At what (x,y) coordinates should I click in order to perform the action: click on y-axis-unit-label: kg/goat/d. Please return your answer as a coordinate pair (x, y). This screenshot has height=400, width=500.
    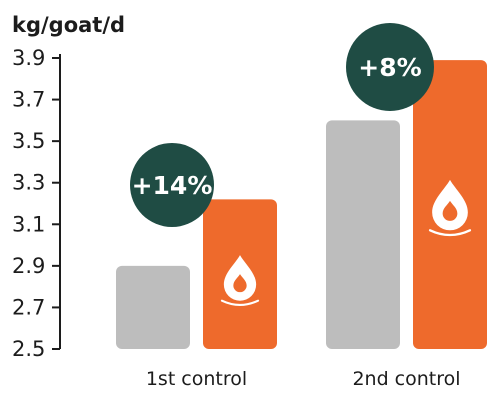
    Looking at the image, I should click on (68, 25).